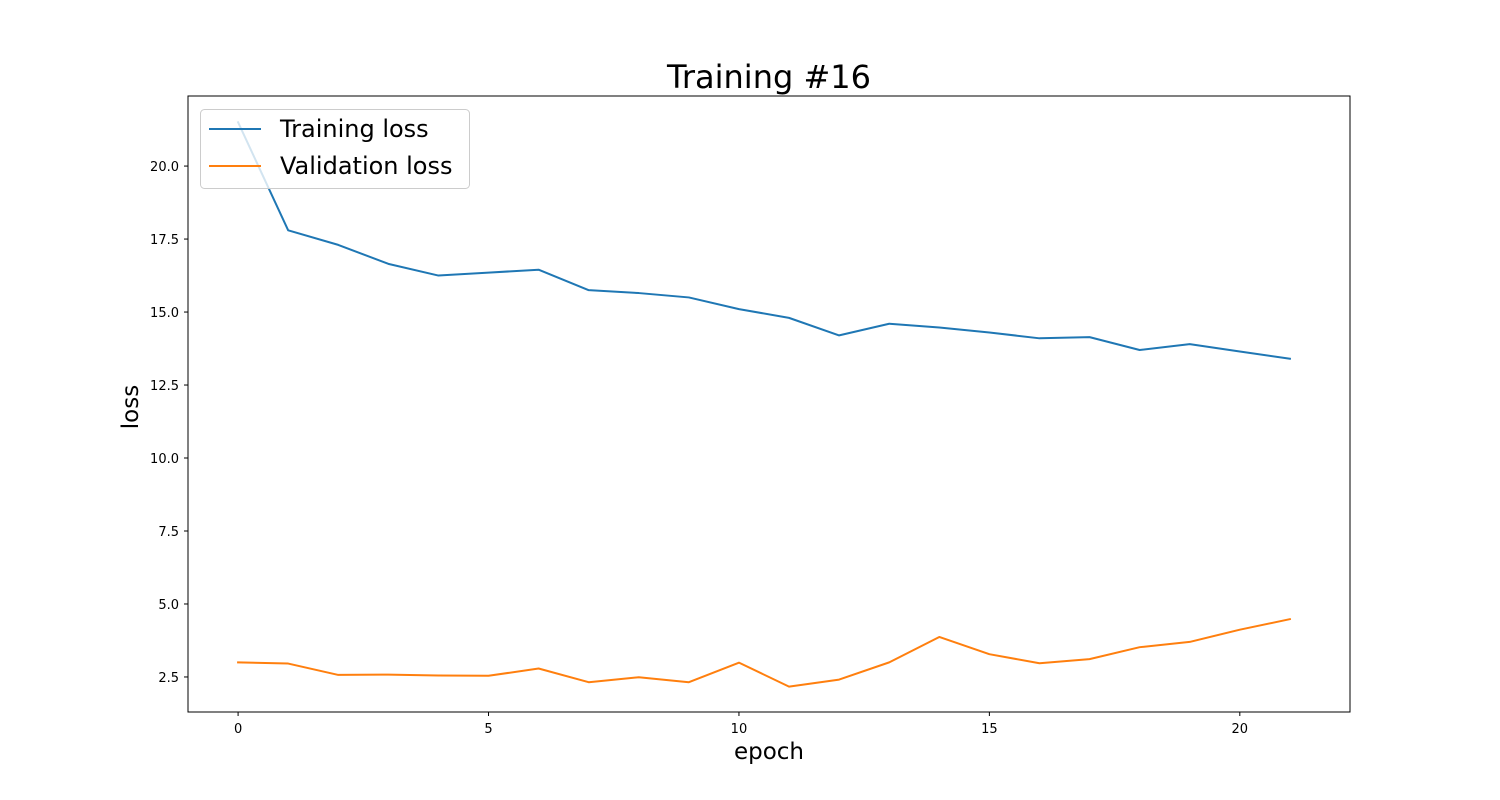  I want to click on y-tick-label: 20.0, so click(164, 167).